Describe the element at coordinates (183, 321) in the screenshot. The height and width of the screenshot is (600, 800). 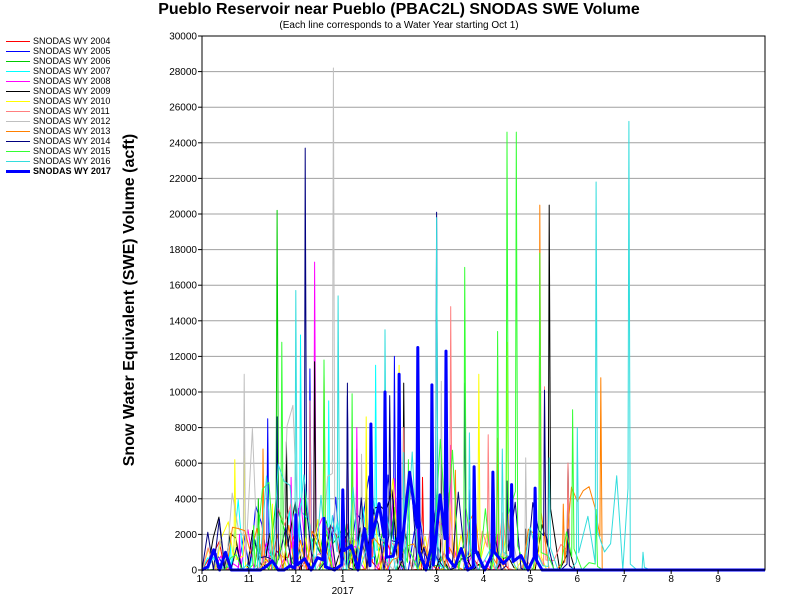
I see `y-tick-label: 14000` at that location.